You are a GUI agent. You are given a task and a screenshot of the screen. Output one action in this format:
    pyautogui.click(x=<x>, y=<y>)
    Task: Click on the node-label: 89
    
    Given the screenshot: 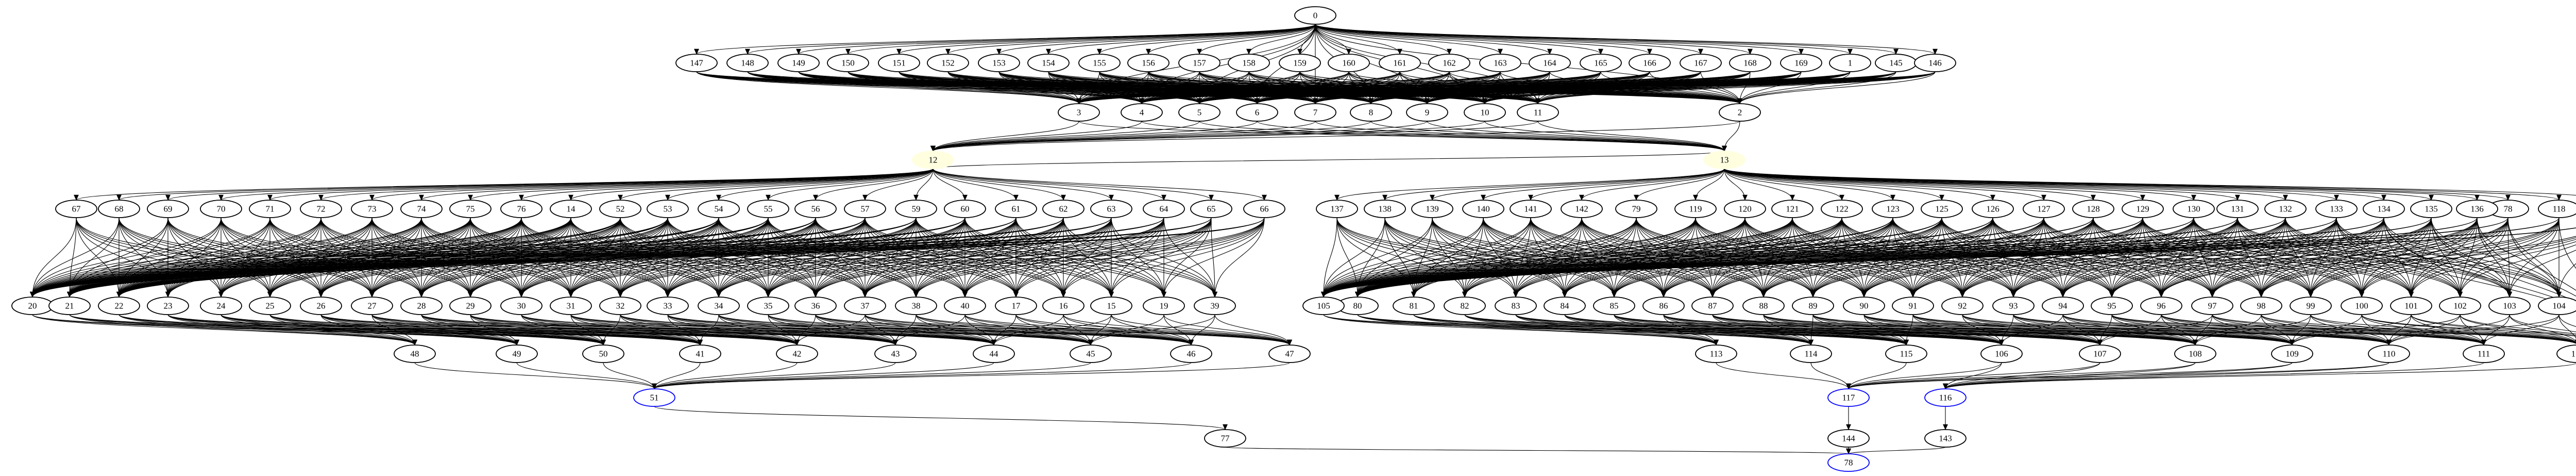 What is the action you would take?
    pyautogui.click(x=1813, y=306)
    